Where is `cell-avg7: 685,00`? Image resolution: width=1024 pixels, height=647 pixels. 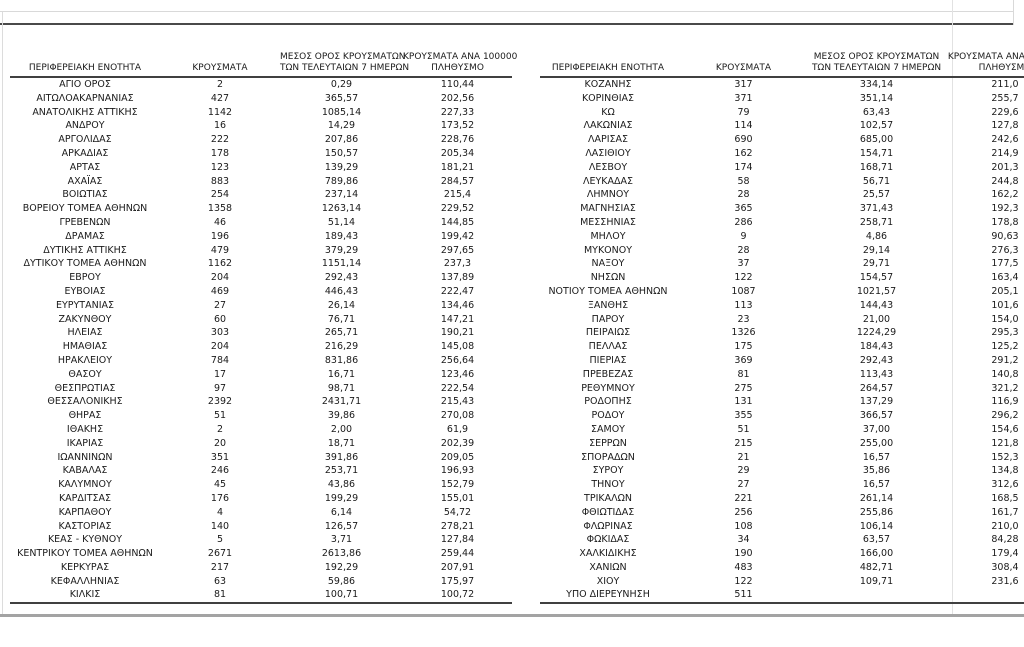
cell-avg7: 685,00 is located at coordinates (876, 140).